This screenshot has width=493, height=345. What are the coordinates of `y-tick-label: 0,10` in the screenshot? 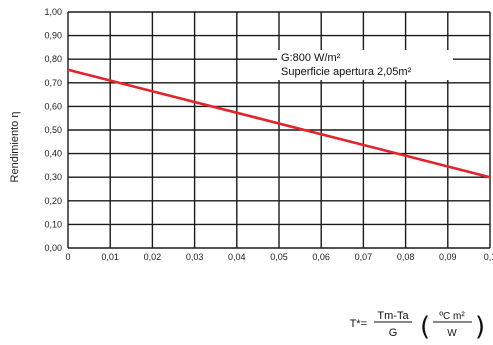 It's located at (53, 224).